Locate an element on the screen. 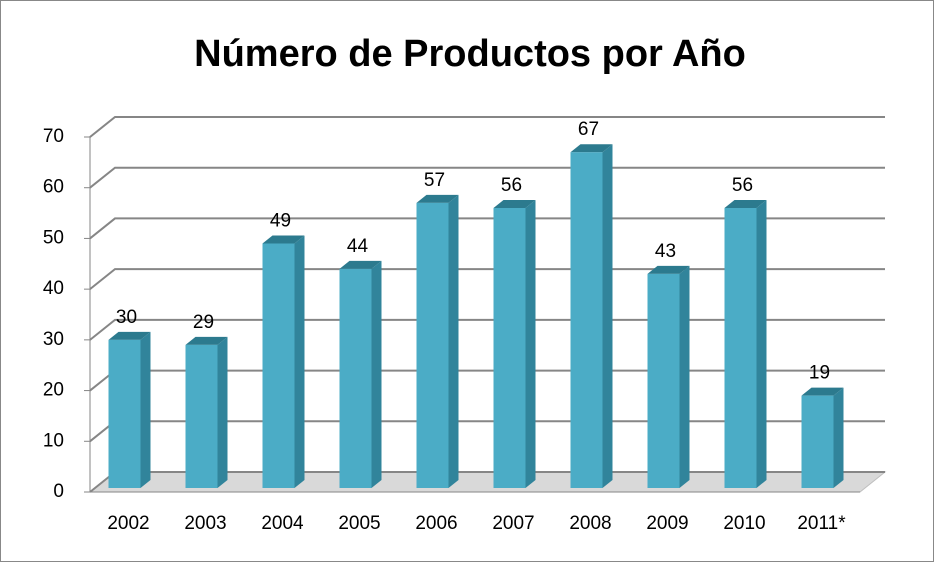 This screenshot has height=562, width=934. data-label: 19 is located at coordinates (819, 373).